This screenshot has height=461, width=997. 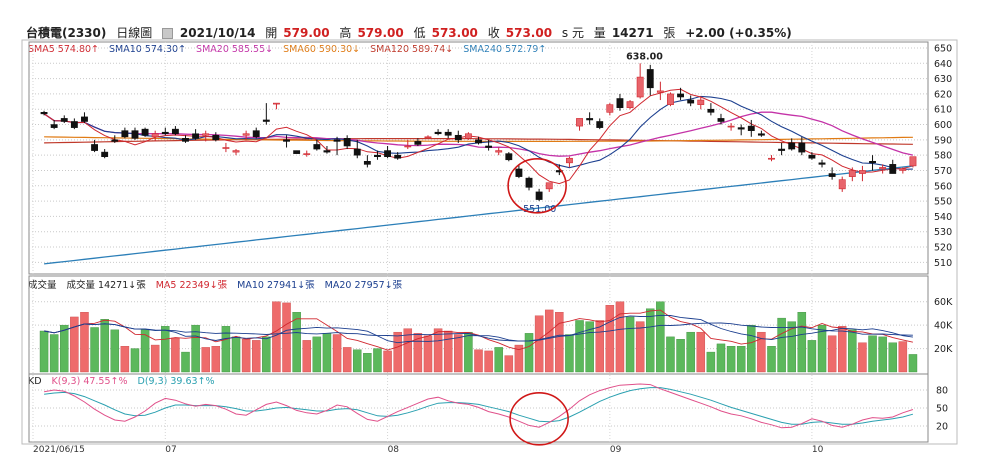 I want to click on price-tick-label: 590, so click(x=943, y=140).